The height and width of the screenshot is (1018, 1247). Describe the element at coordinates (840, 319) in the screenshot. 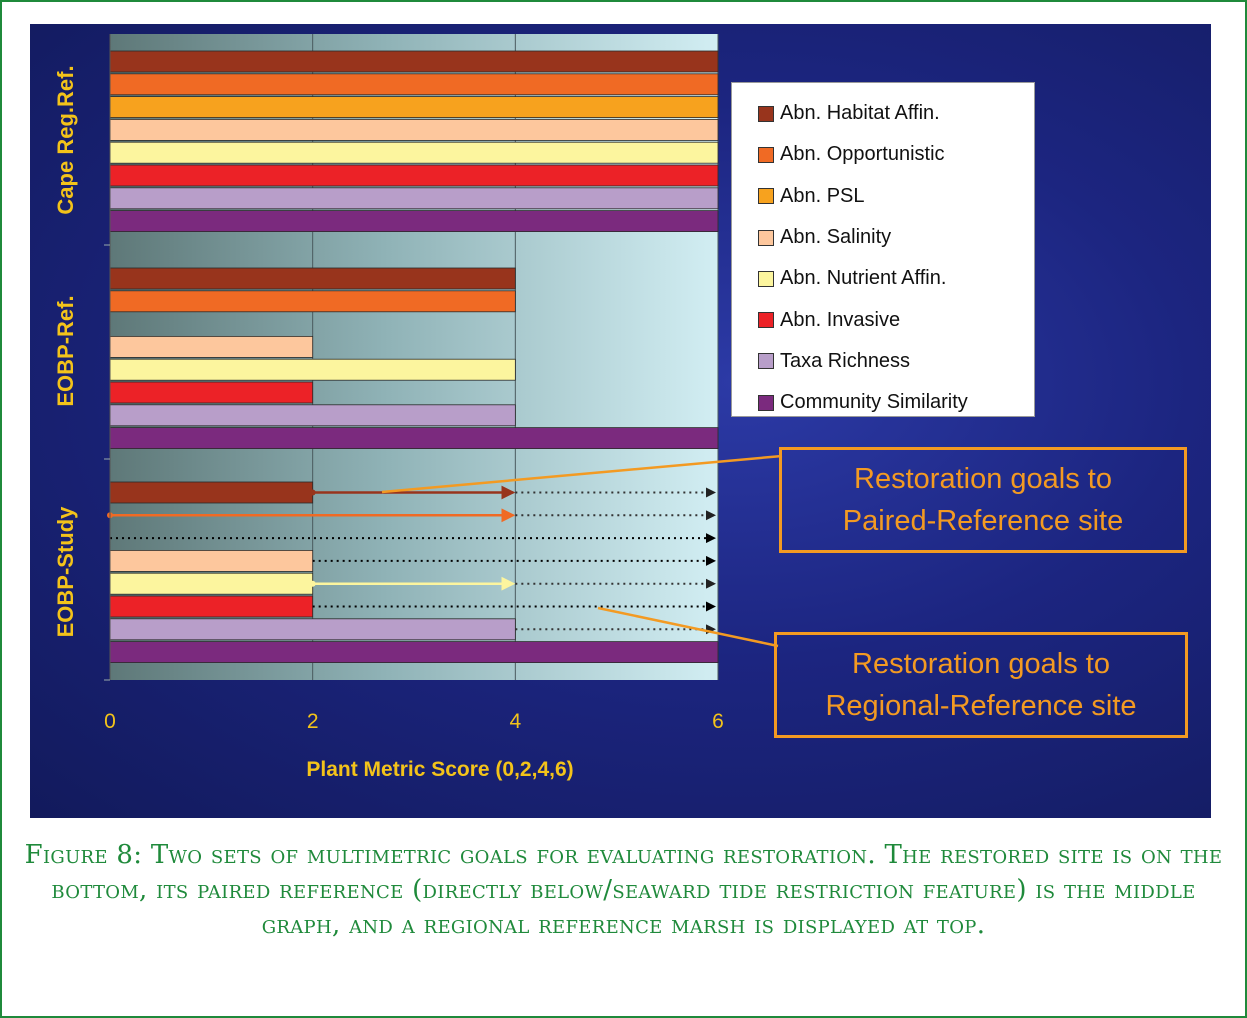

I see `legend-label: Abn. Invasive` at that location.